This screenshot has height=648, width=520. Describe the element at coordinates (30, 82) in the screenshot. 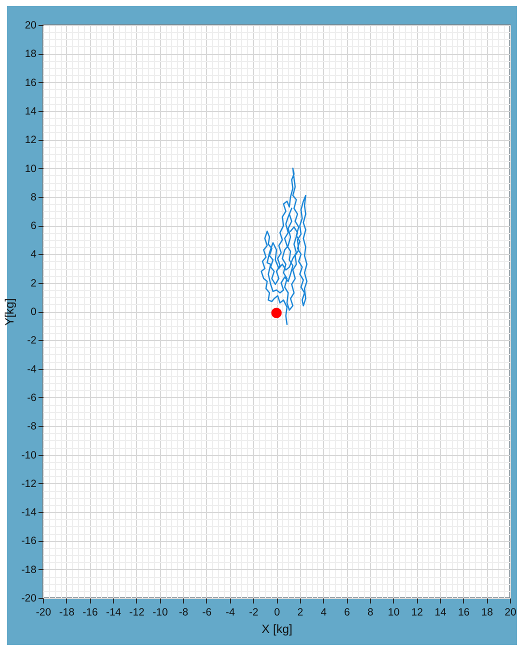

I see `y-tick-label: 16` at that location.